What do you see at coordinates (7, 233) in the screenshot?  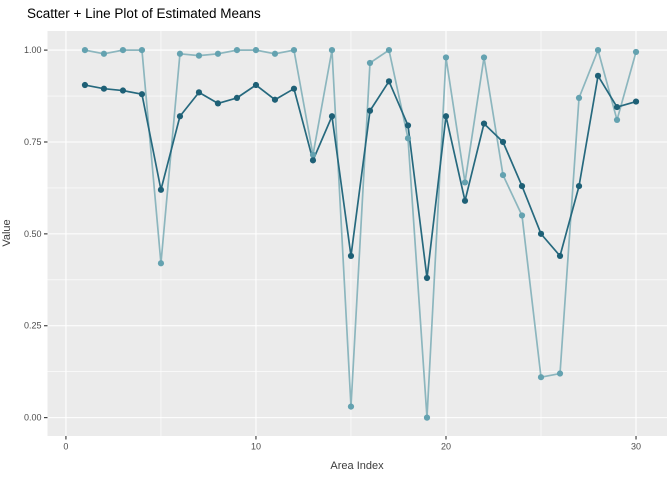 I see `y-axis-title: Value` at bounding box center [7, 233].